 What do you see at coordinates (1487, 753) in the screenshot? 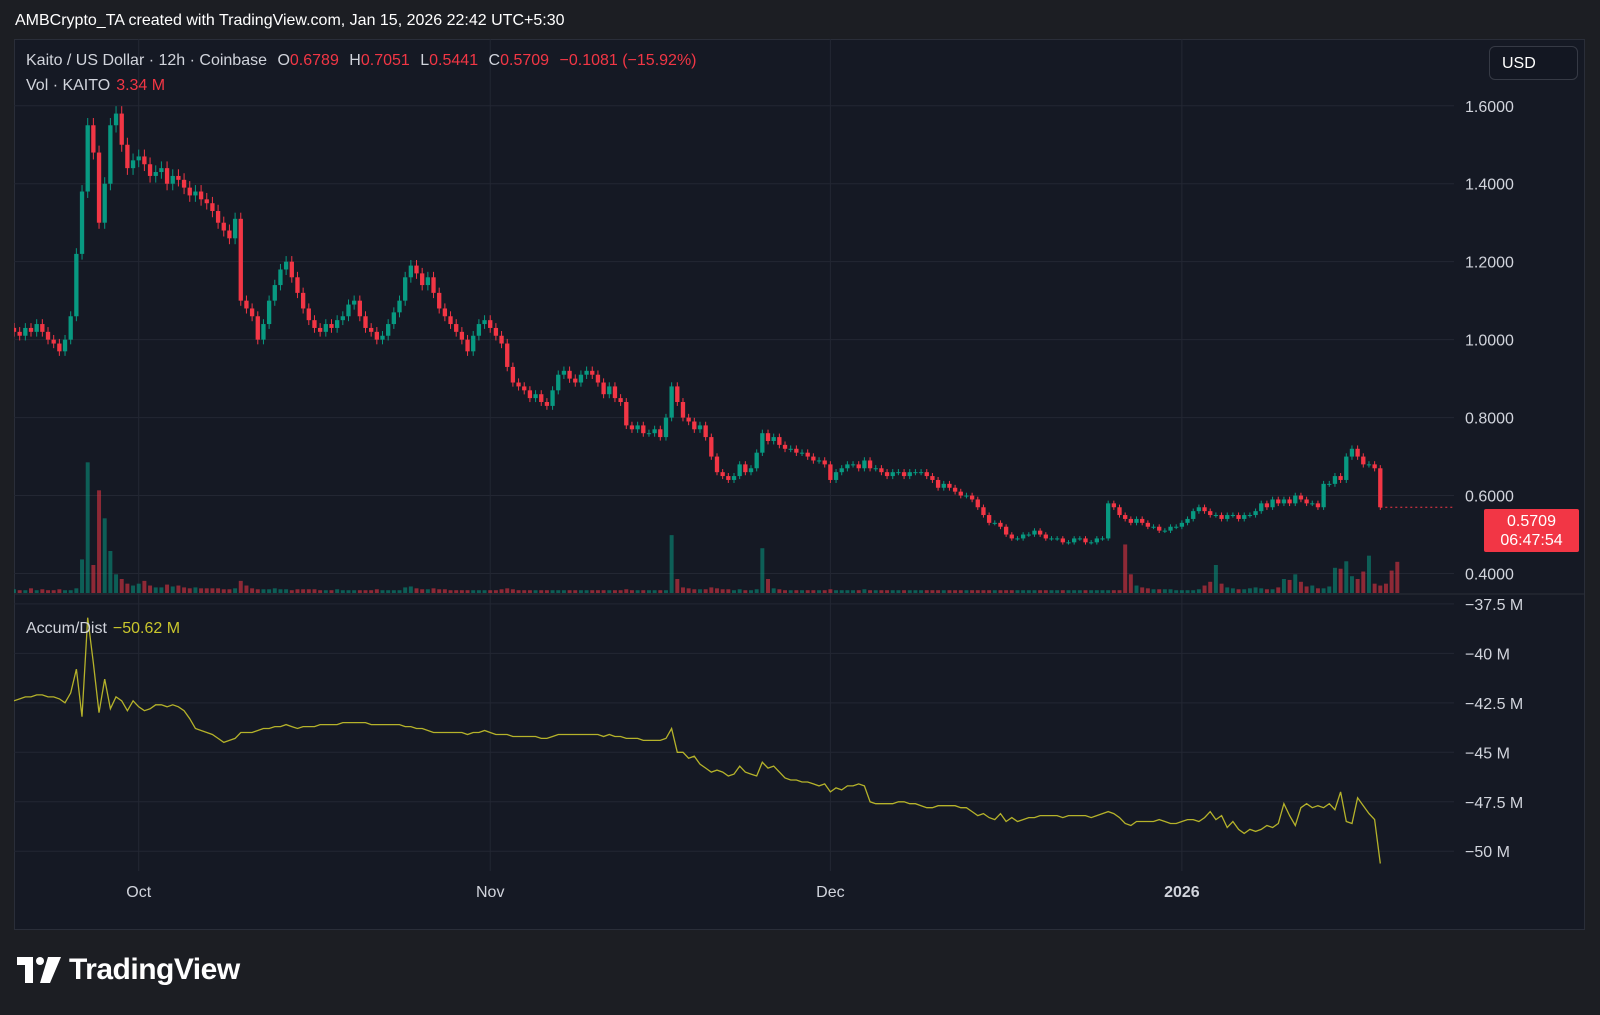
I see `ad-tick-label: −45 M` at bounding box center [1487, 753].